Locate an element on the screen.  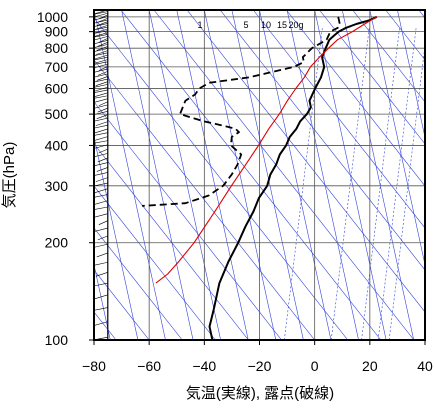
mixing-ratio-label: 10 is located at coordinates (266, 25).